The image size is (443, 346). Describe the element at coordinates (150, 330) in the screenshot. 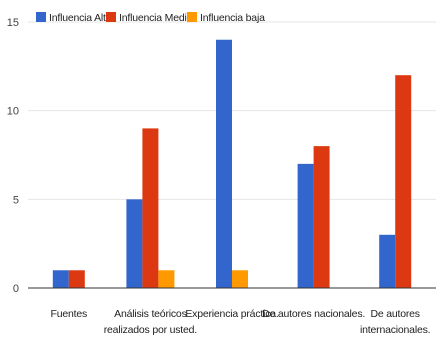

I see `x-category-label: realizados por usted.` at that location.